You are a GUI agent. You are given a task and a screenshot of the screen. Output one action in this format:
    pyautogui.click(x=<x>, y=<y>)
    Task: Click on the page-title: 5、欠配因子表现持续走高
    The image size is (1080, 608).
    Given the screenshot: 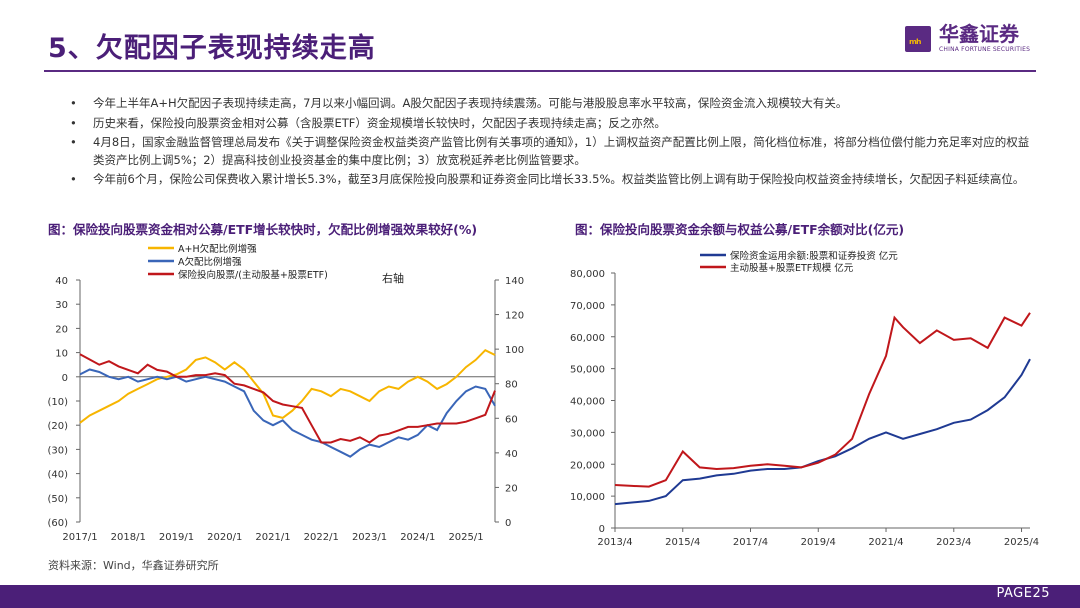 What is the action you would take?
    pyautogui.click(x=212, y=48)
    